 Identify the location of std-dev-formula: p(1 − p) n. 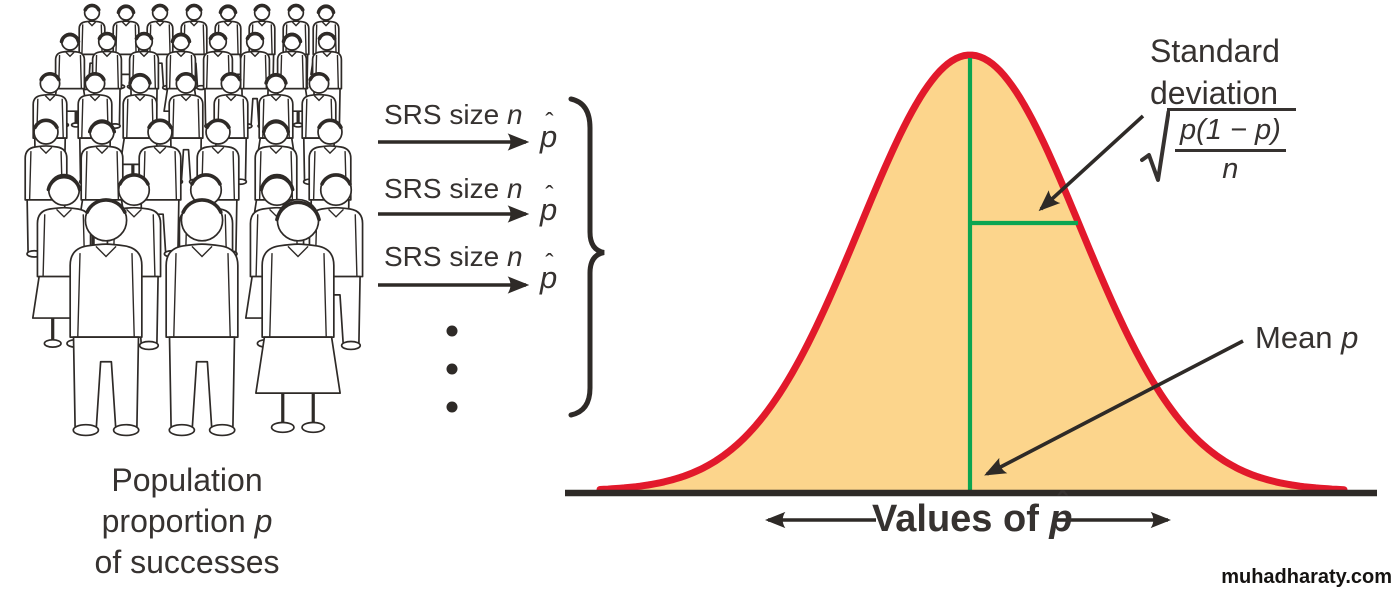
(1218, 147).